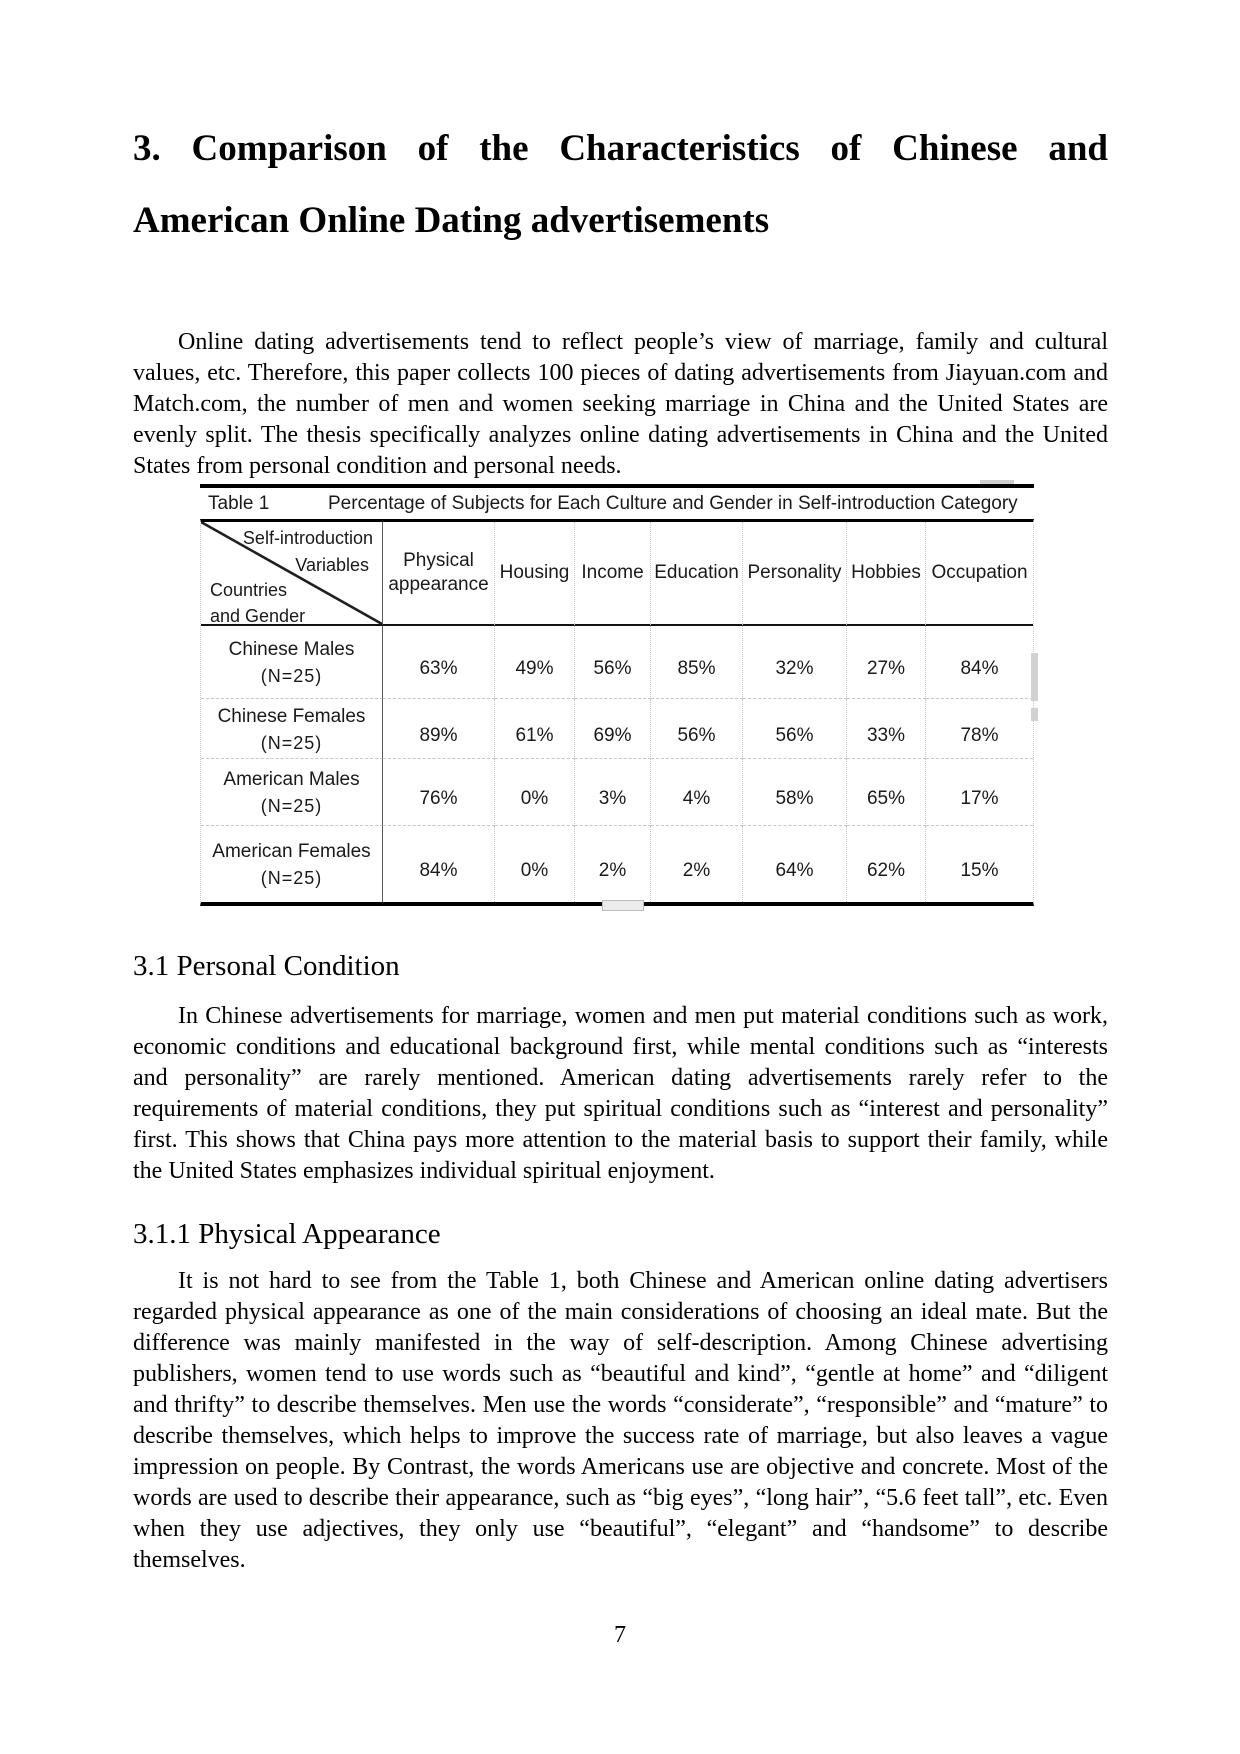 This screenshot has height=1754, width=1240. I want to click on table-cell: 89%, so click(439, 729).